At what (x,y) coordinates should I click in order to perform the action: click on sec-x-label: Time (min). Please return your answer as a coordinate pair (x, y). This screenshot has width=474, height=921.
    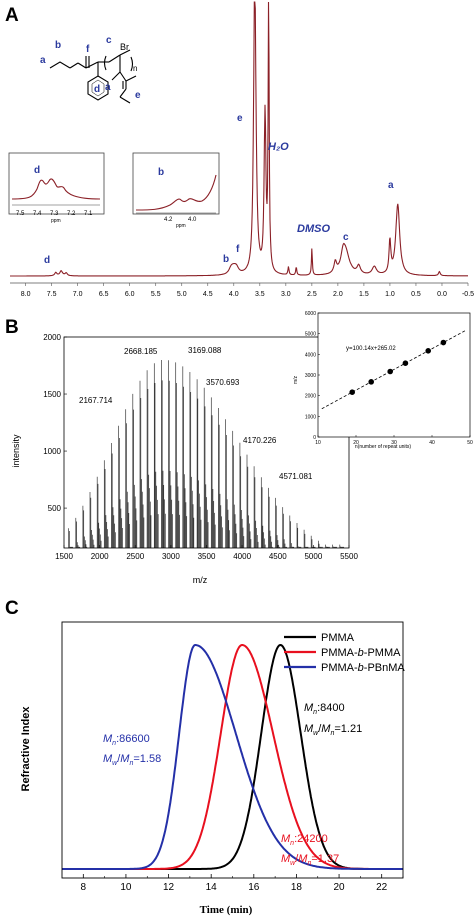
    Looking at the image, I should click on (226, 910).